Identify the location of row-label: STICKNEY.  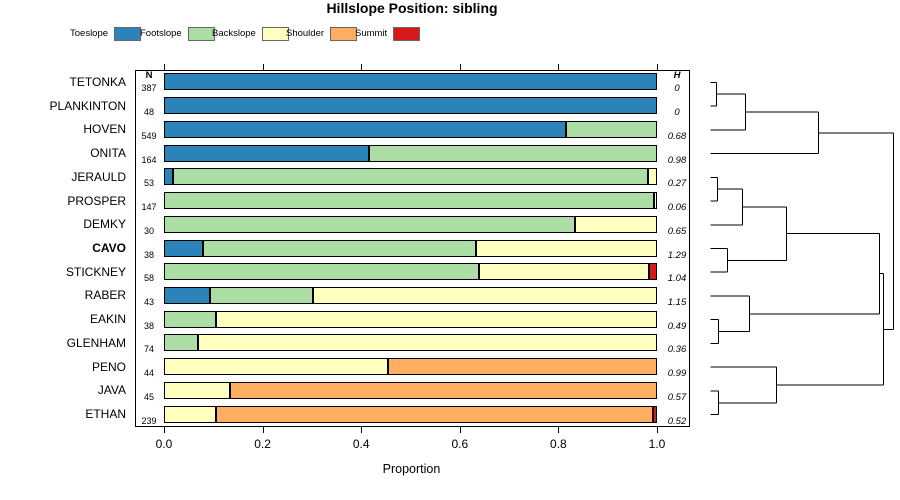
(95, 271).